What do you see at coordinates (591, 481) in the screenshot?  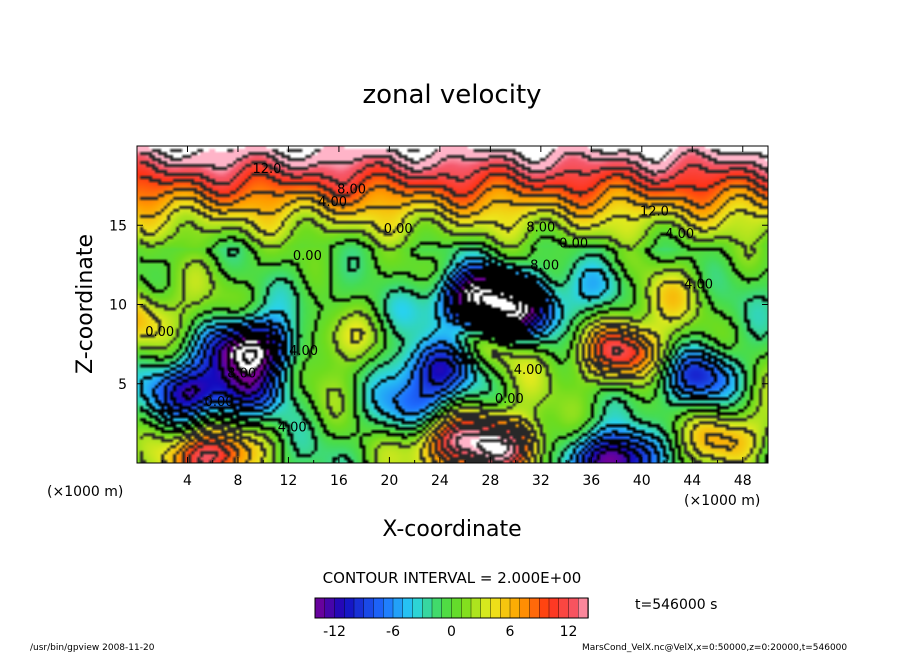 I see `x-tick-label: 36` at bounding box center [591, 481].